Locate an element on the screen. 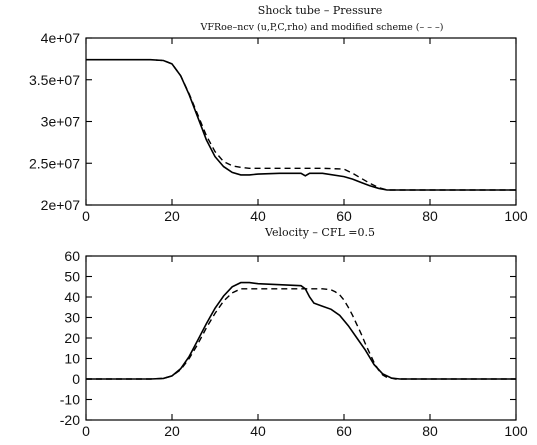 This screenshot has width=537, height=445. velocity-x-tick-label: 100 is located at coordinates (516, 431).